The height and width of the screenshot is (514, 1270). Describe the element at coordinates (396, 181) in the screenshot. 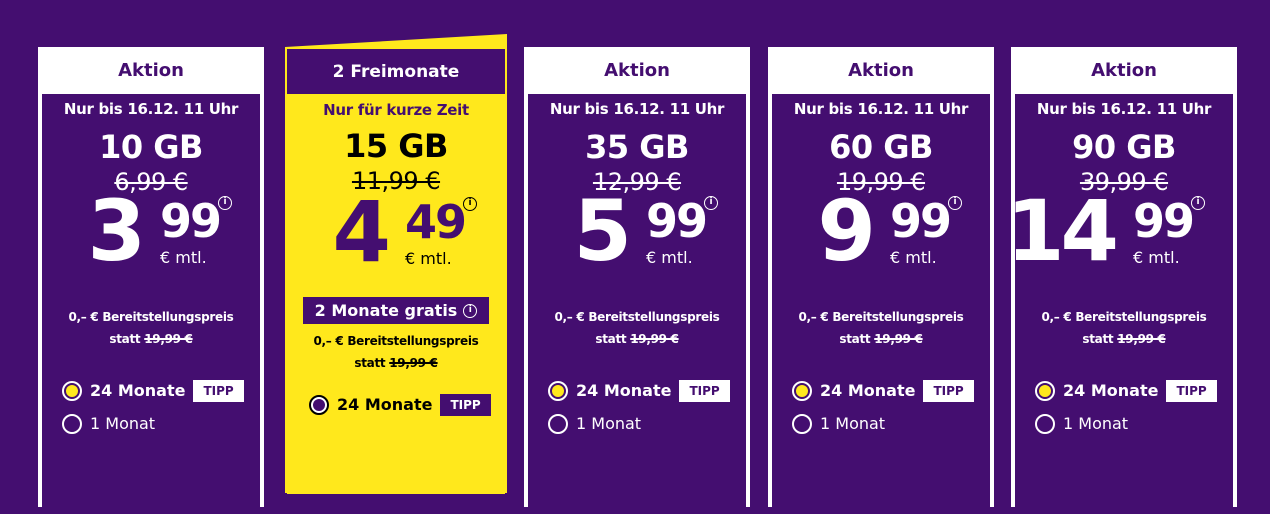

I see `old-price: 11,99 €` at that location.